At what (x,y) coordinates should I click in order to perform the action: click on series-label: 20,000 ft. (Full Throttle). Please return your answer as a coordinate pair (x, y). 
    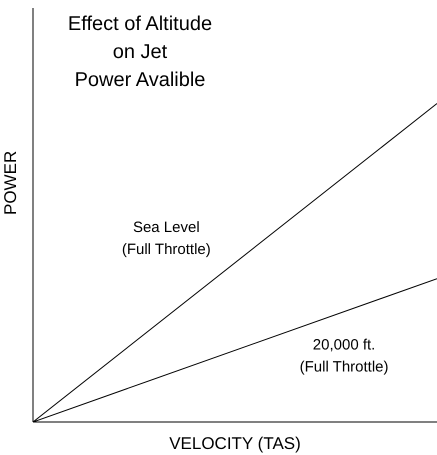
    Looking at the image, I should click on (344, 356).